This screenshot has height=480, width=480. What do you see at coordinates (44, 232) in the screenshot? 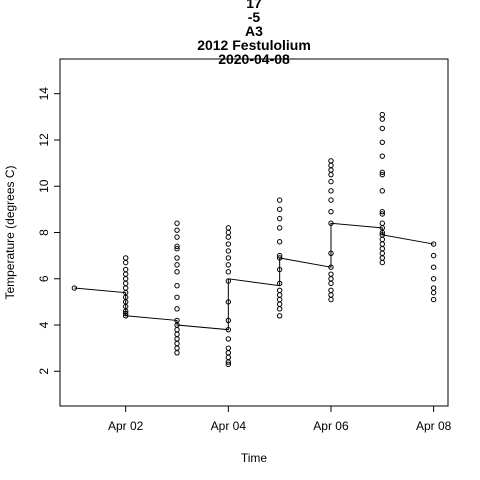
I see `y-tick-label: 8` at bounding box center [44, 232].